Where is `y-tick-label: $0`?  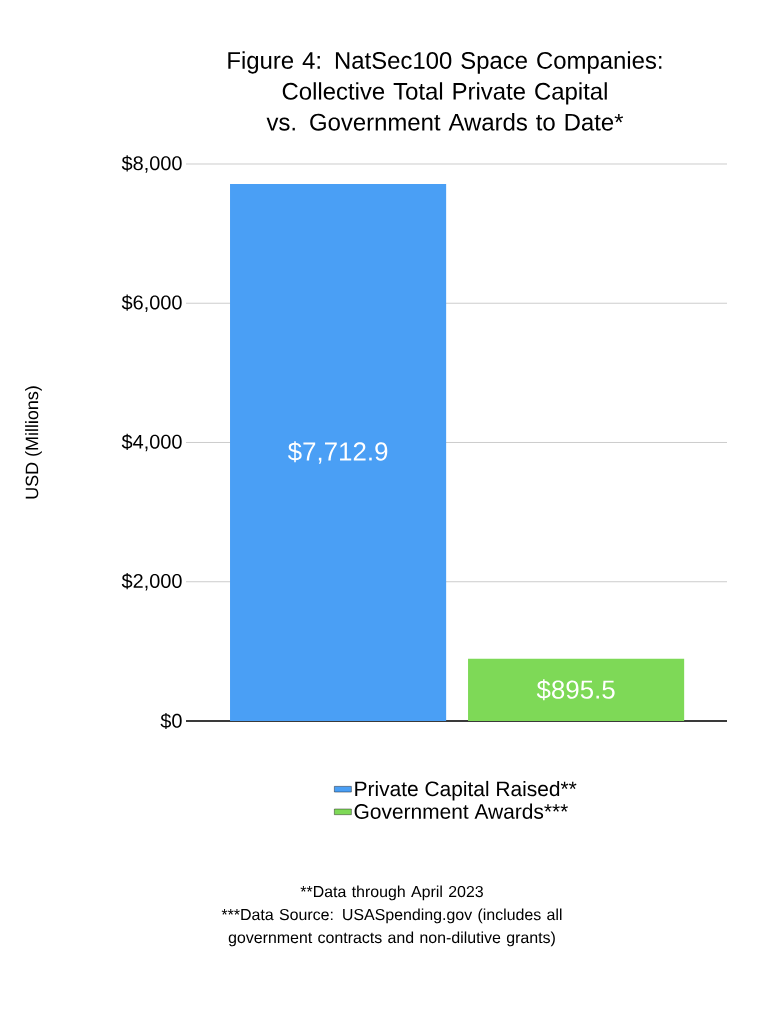 y-tick-label: $0 is located at coordinates (171, 721).